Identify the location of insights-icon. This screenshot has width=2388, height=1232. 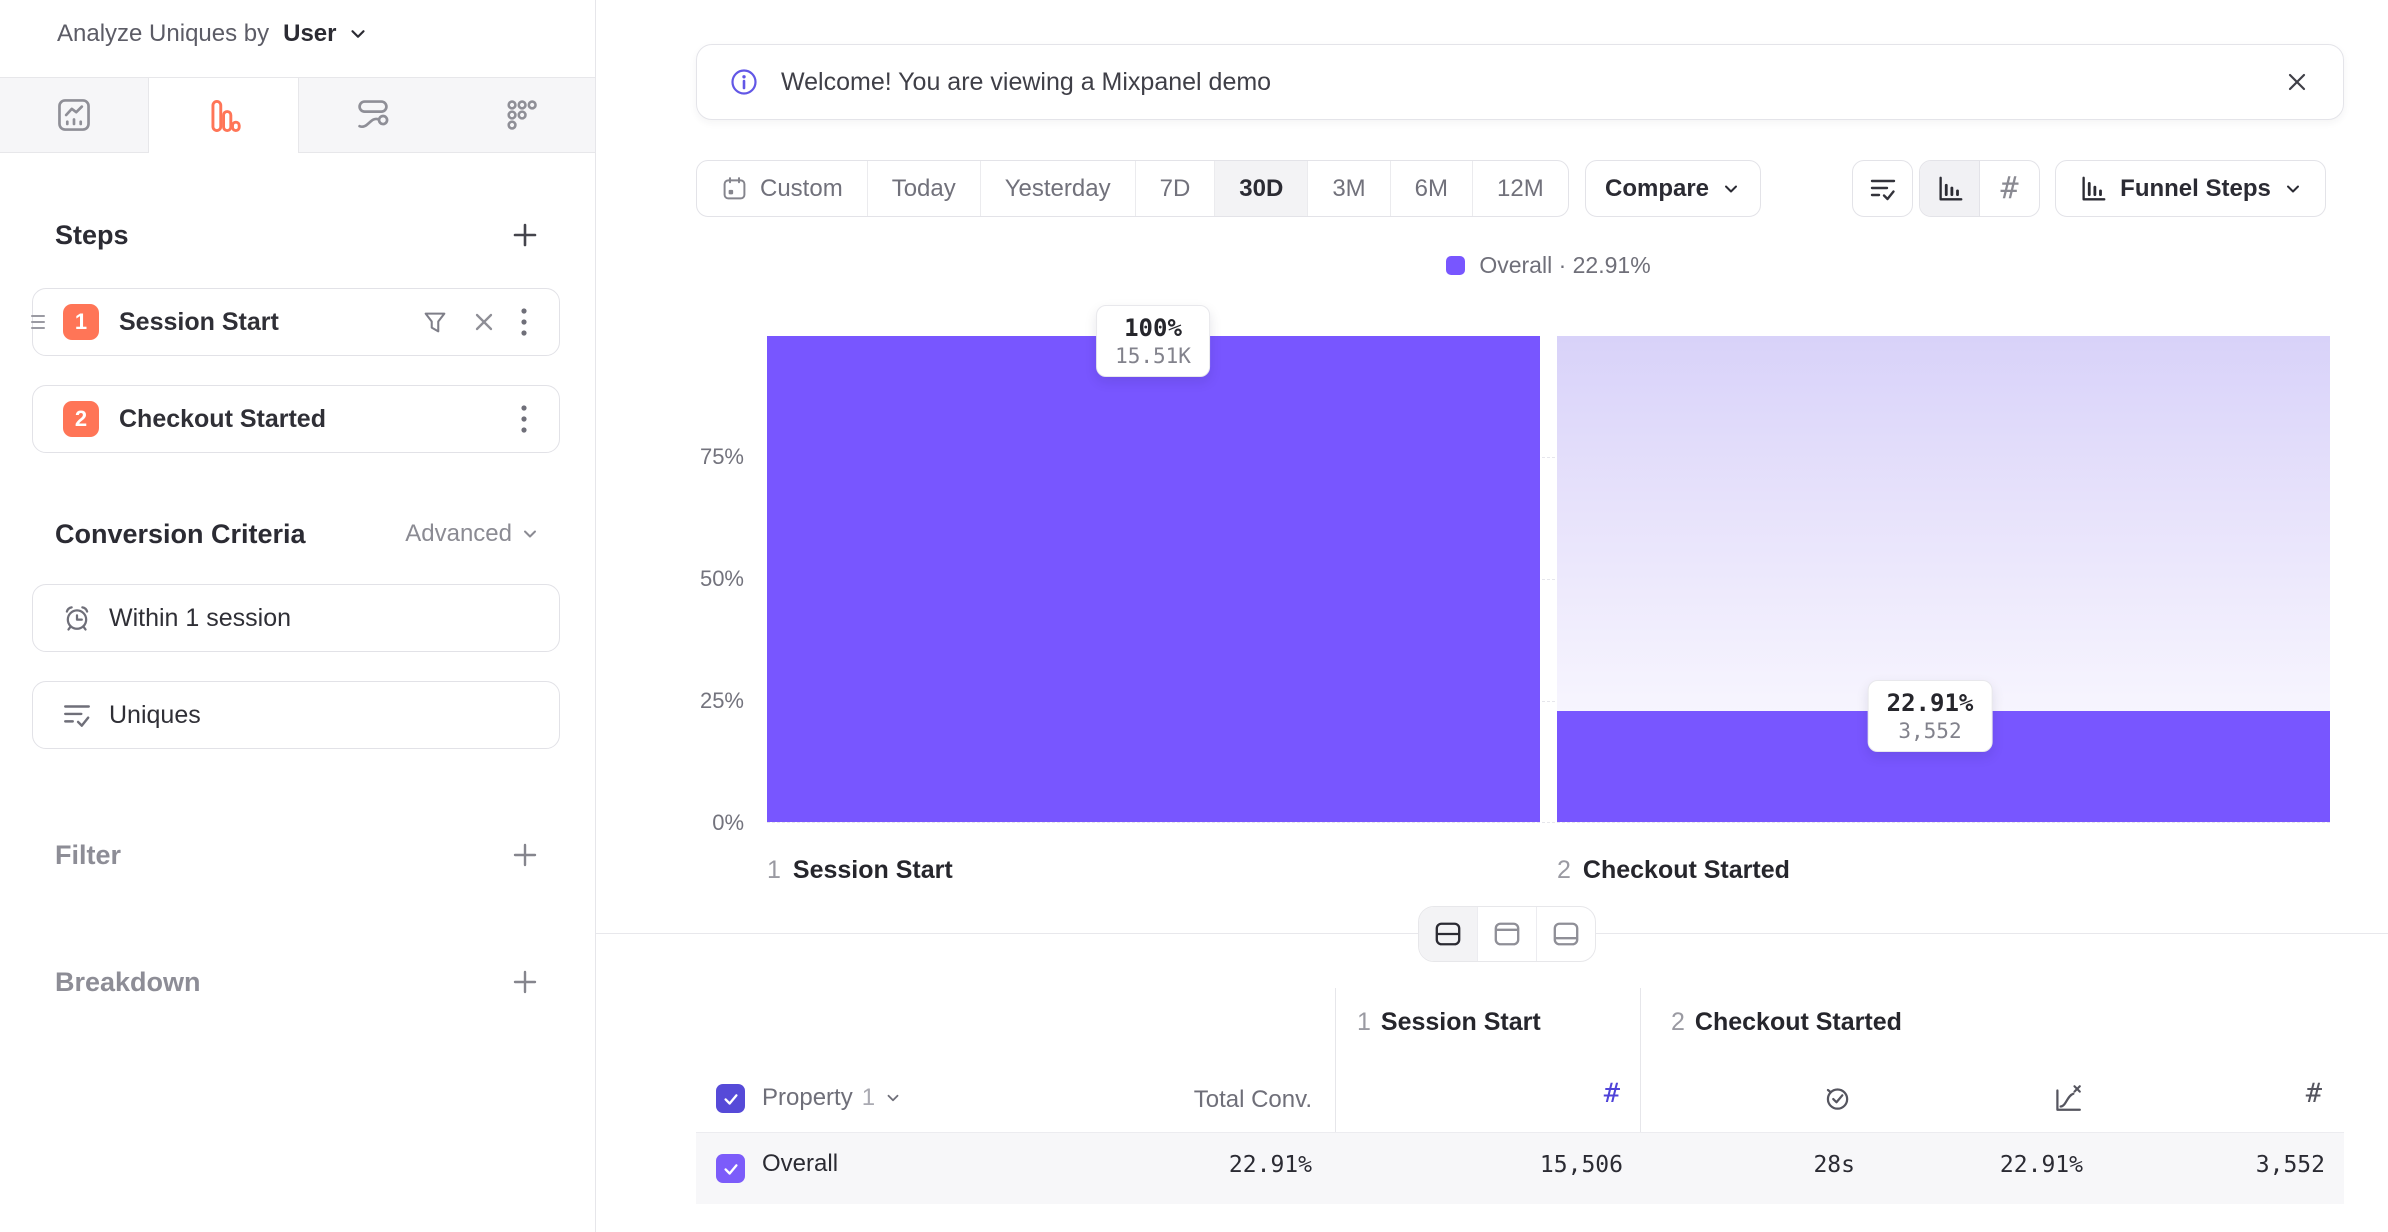
(74, 115).